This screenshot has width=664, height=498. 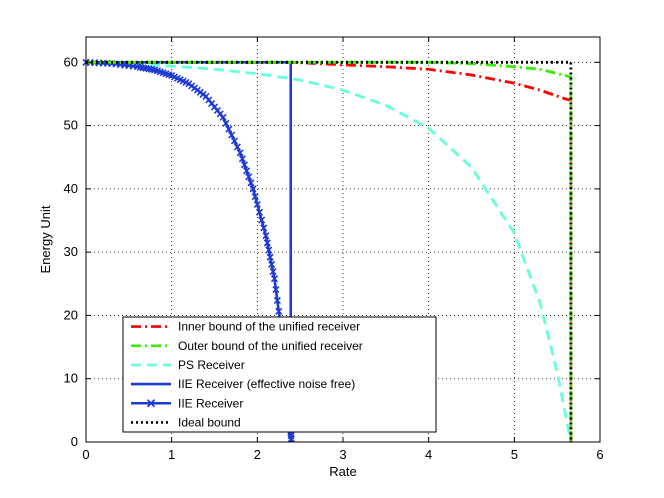 I want to click on x-tick-label: 1, so click(x=171, y=454).